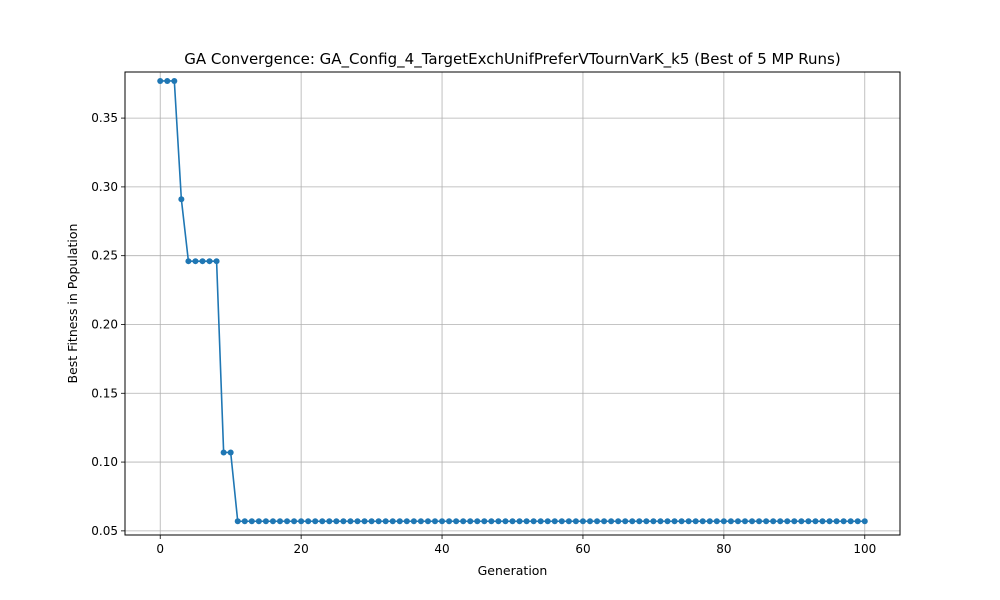  Describe the element at coordinates (104, 324) in the screenshot. I see `y-tick-label: 0.20` at that location.